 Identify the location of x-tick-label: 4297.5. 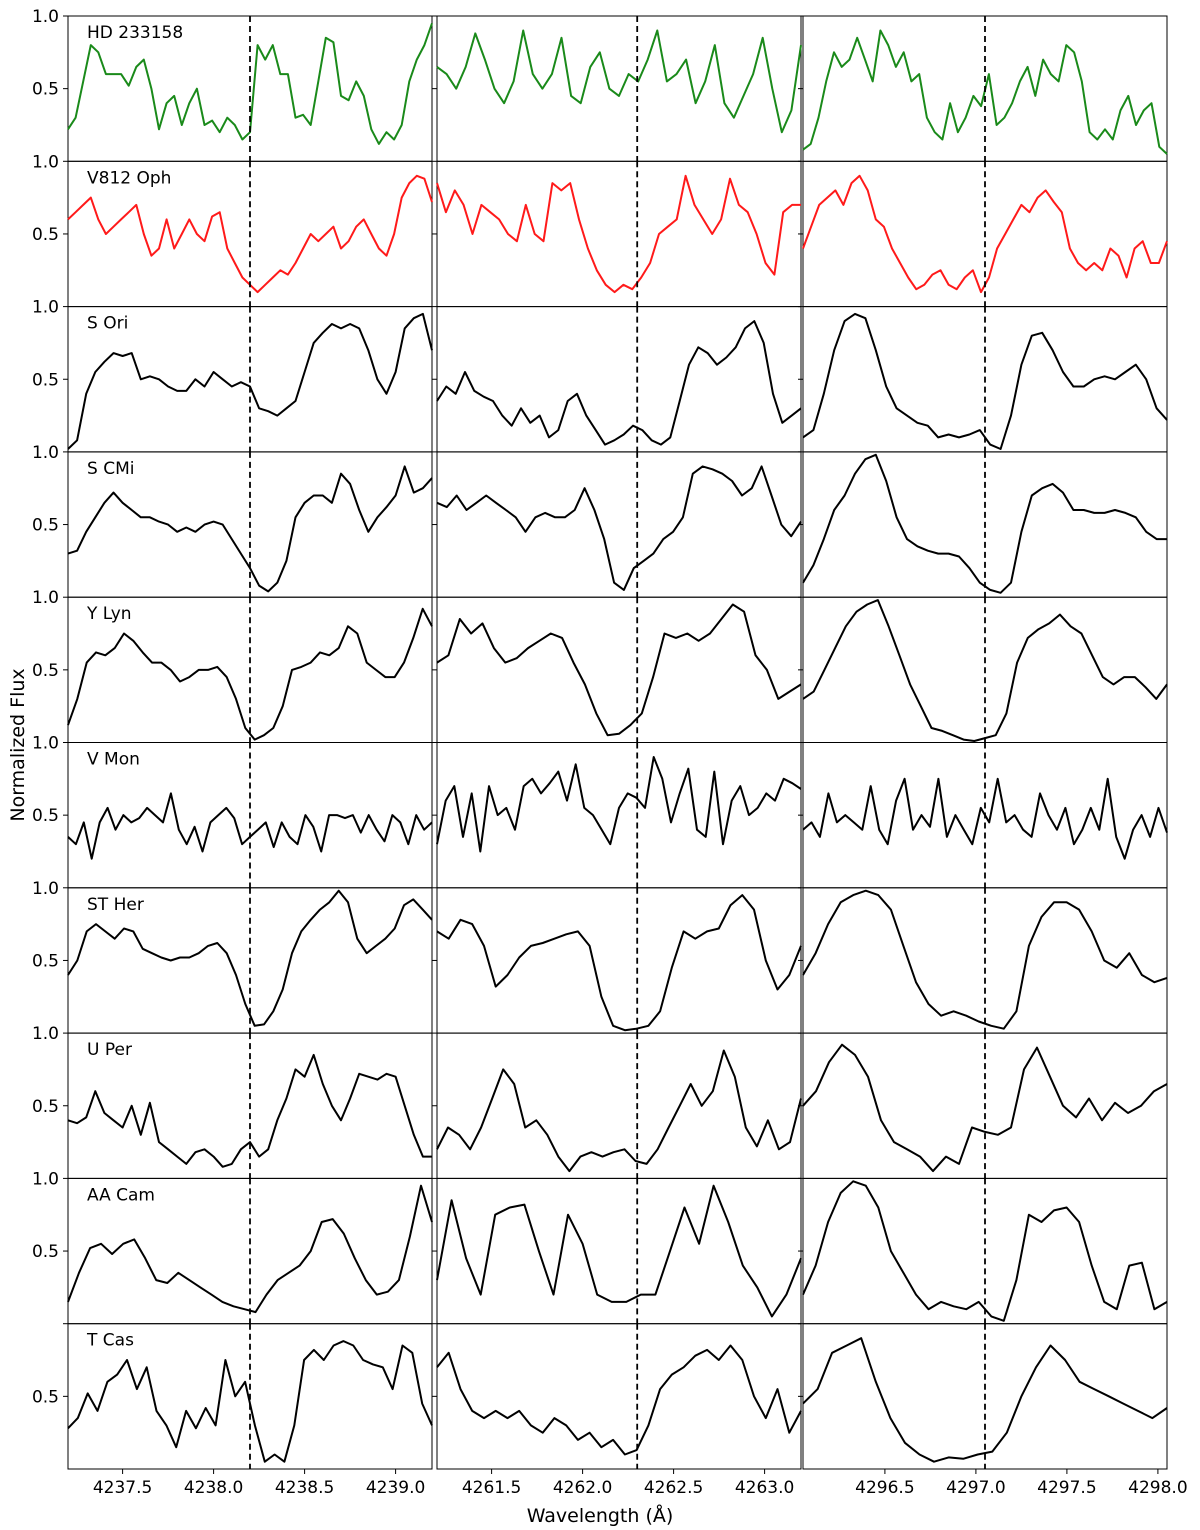
(1066, 1488).